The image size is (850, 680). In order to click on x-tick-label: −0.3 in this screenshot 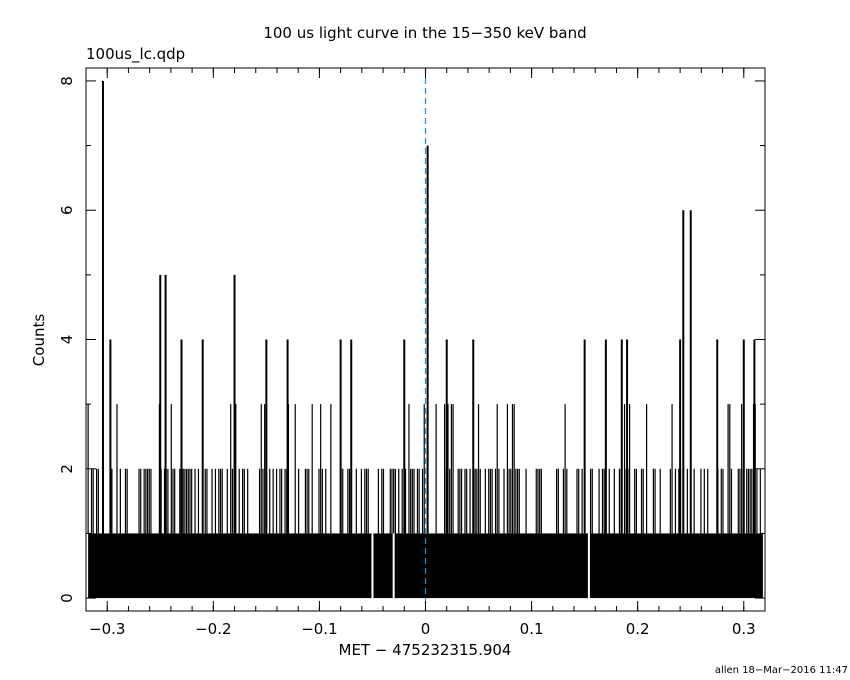, I will do `click(107, 629)`.